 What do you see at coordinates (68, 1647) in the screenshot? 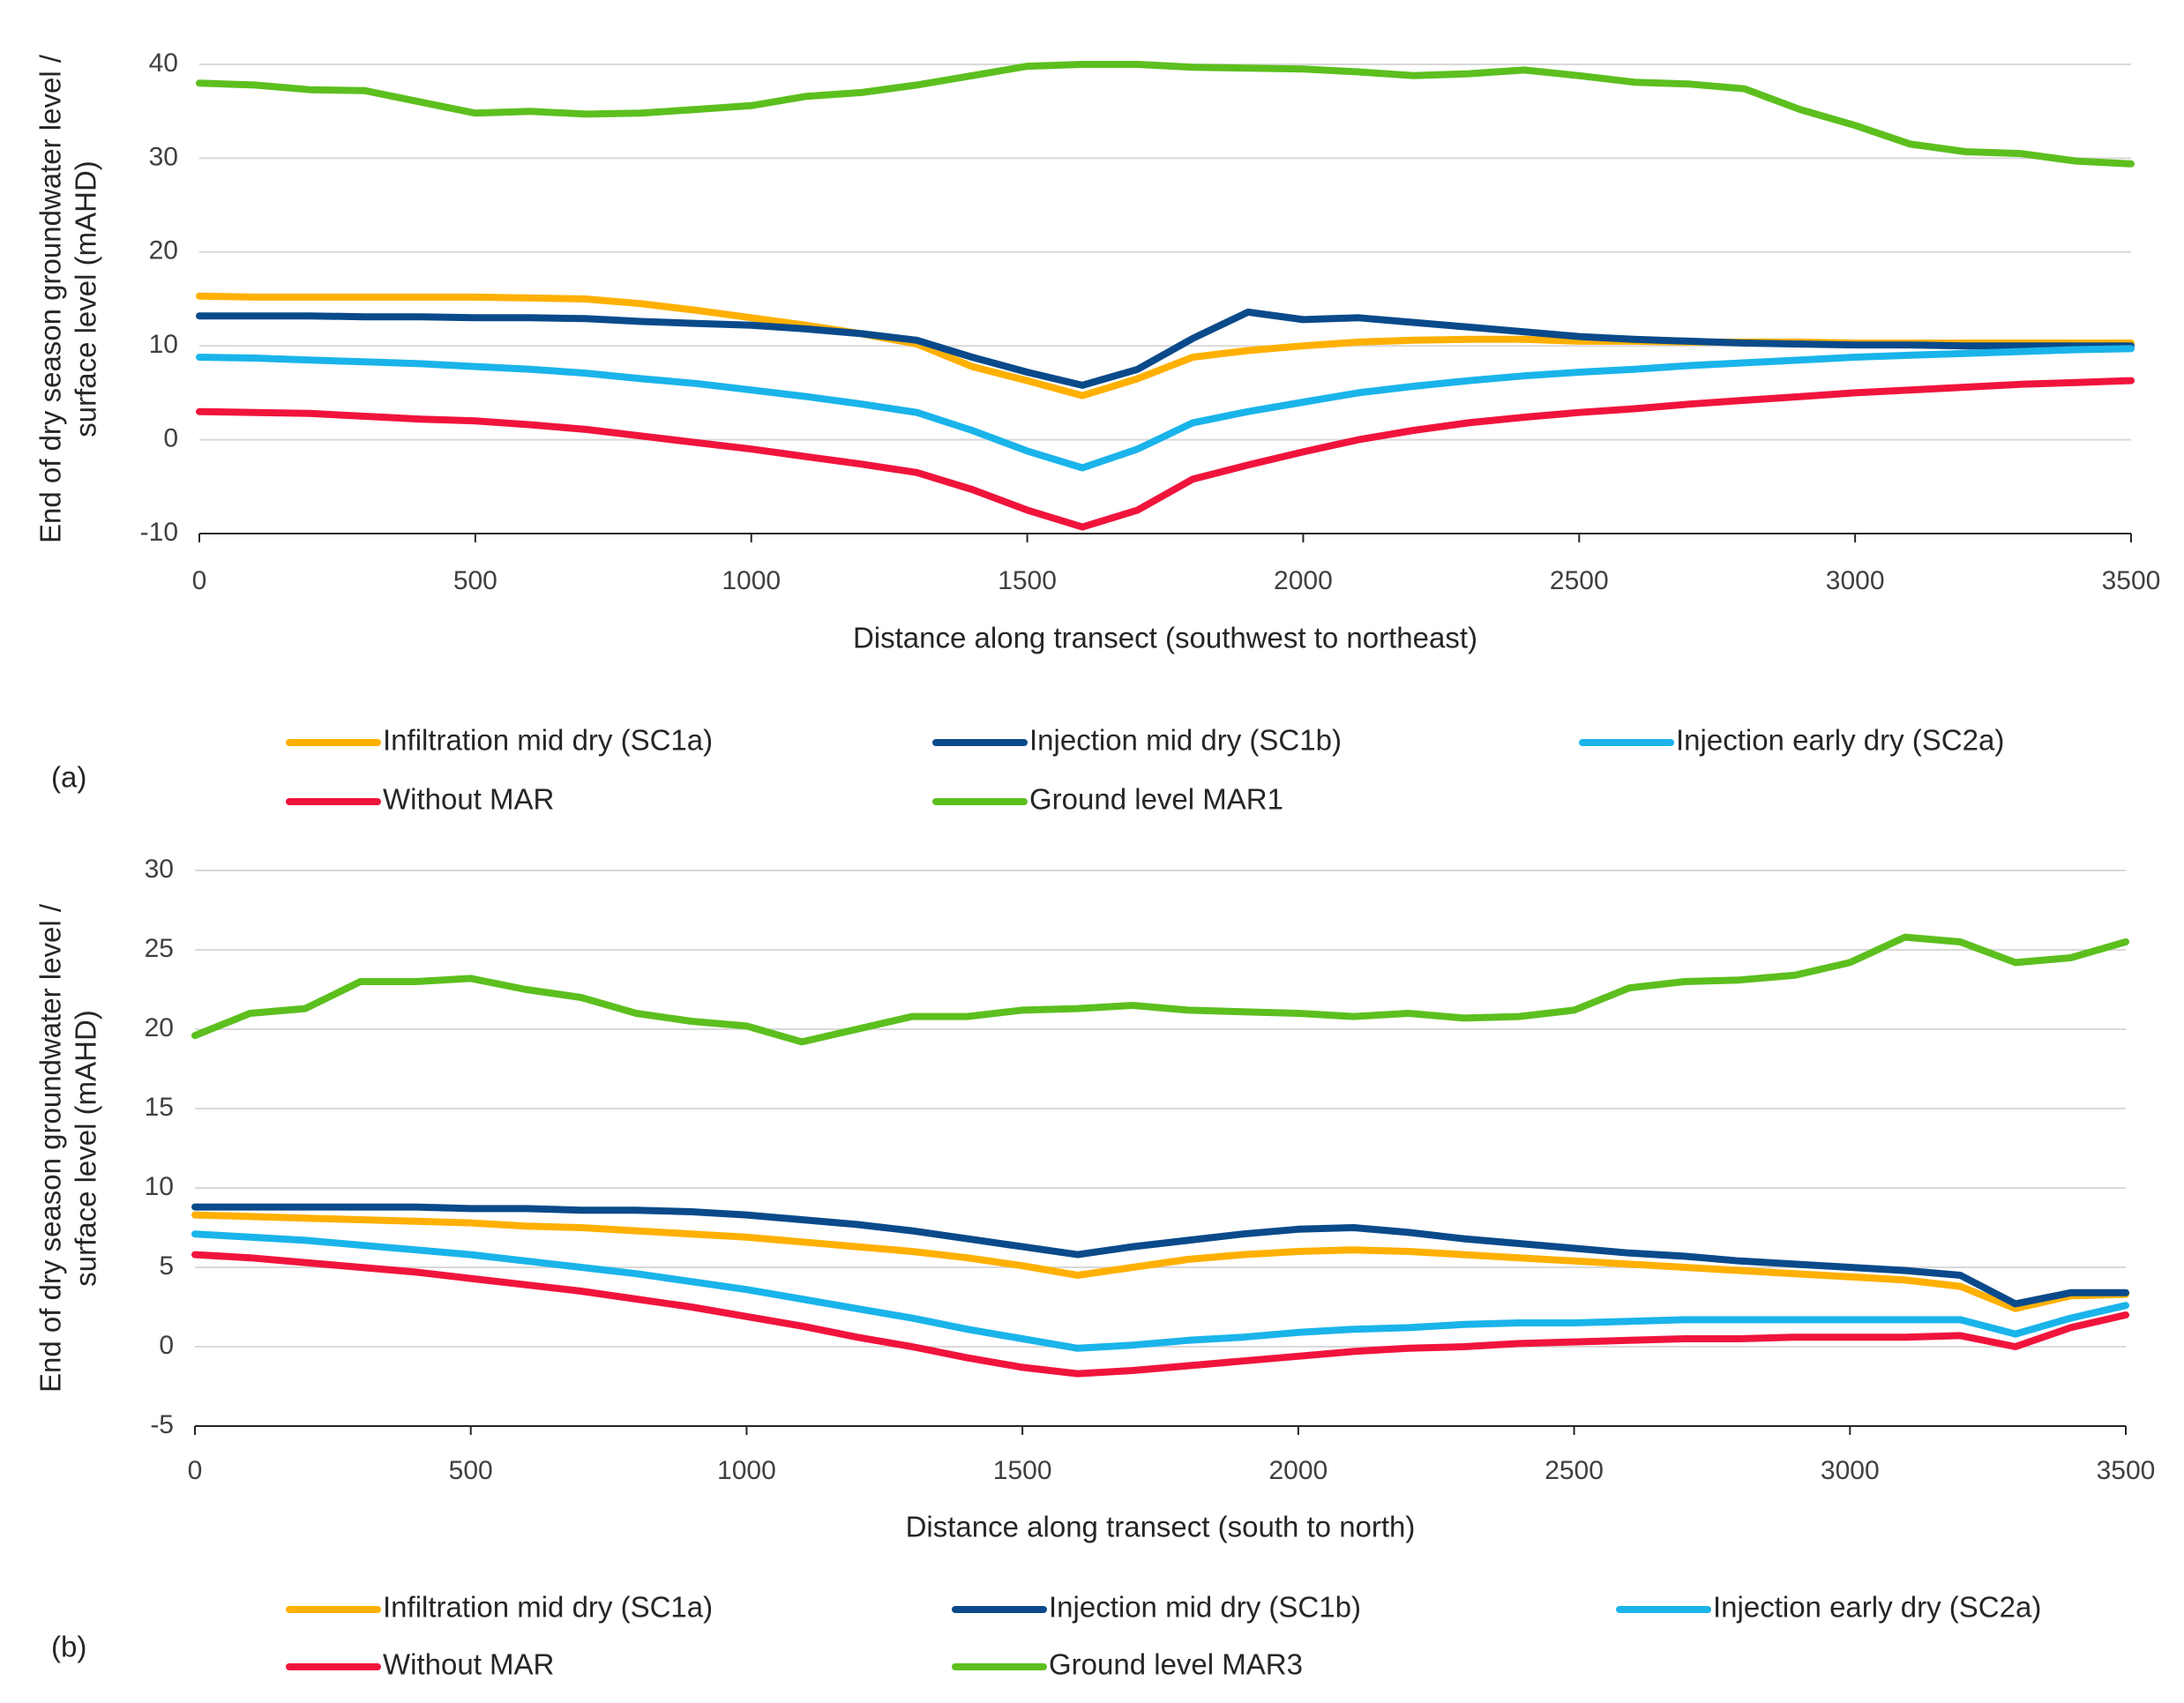
I see `panel-label: (b)` at bounding box center [68, 1647].